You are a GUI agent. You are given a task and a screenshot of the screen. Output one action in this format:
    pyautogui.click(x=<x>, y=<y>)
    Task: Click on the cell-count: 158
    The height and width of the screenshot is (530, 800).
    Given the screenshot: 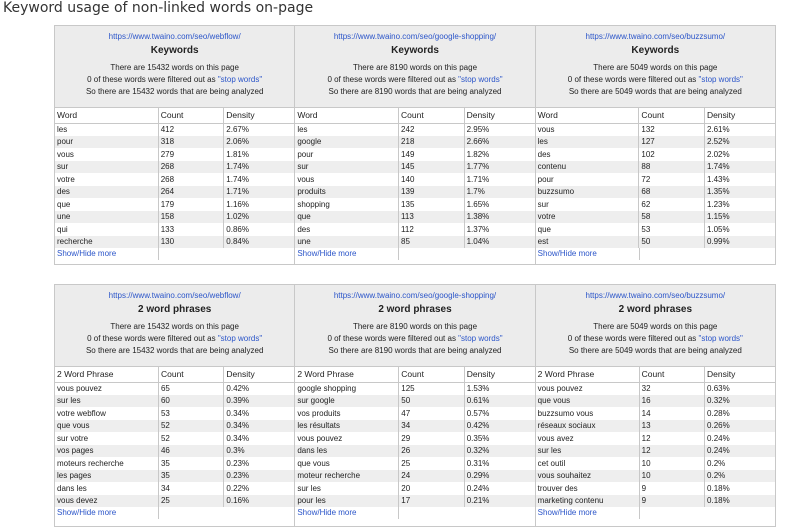 What is the action you would take?
    pyautogui.click(x=191, y=216)
    